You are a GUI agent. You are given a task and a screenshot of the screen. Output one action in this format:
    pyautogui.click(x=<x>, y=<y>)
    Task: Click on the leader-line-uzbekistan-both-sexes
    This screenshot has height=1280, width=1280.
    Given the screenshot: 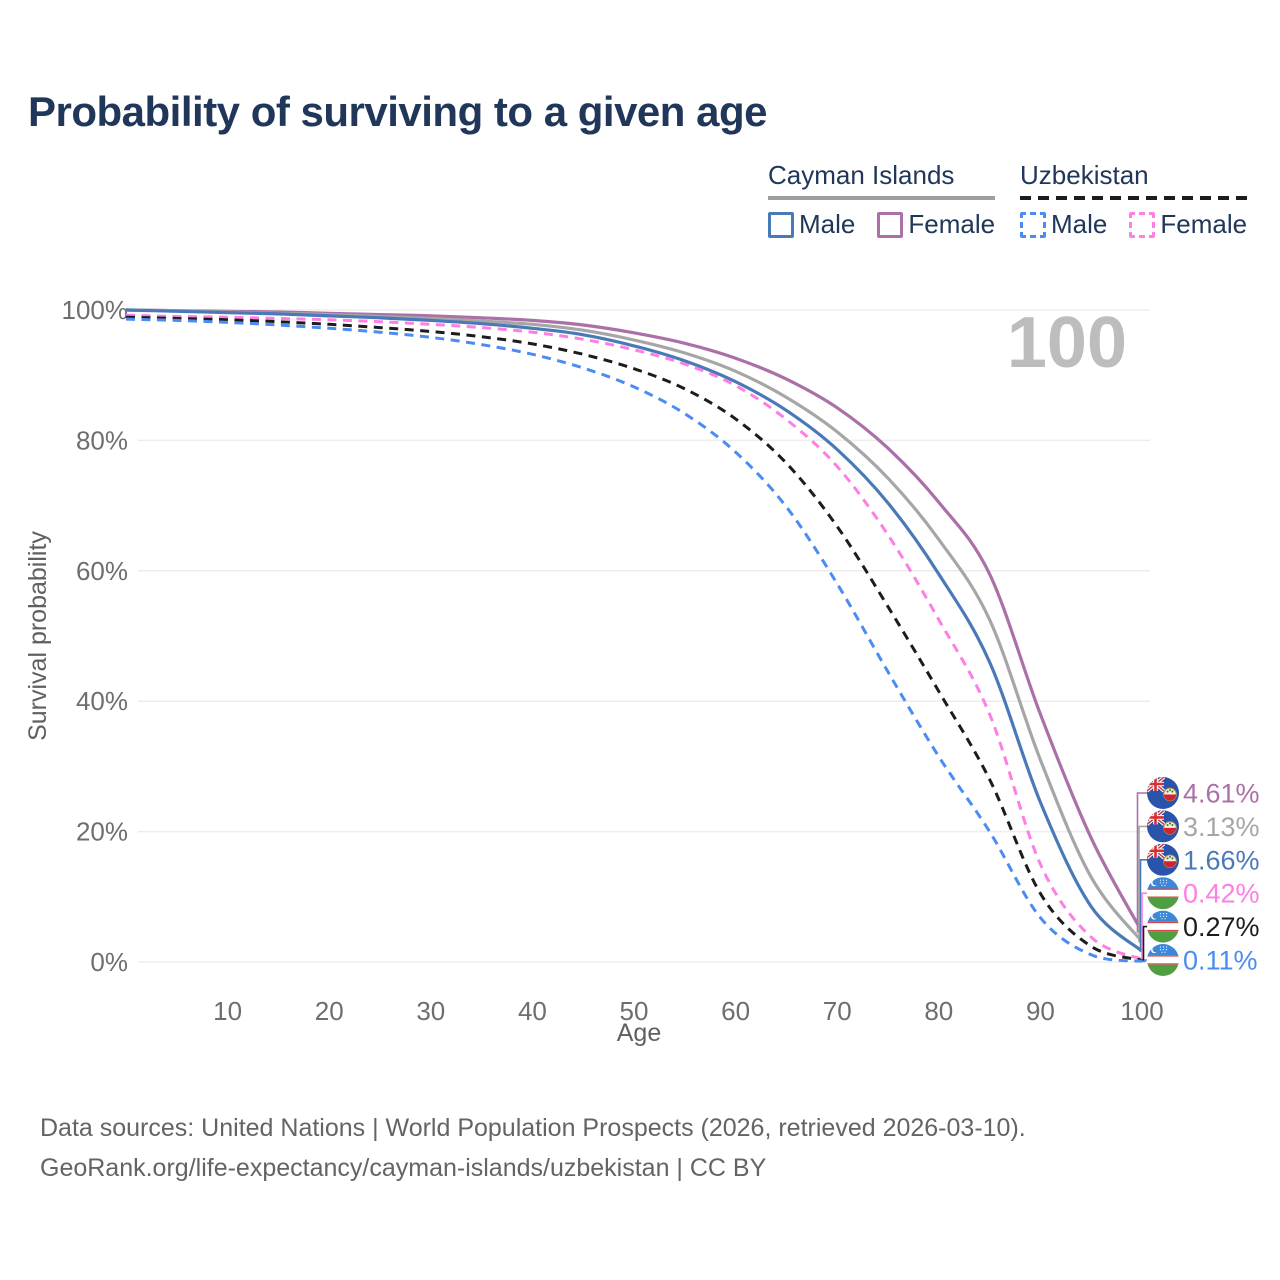 What is the action you would take?
    pyautogui.click(x=1145, y=943)
    